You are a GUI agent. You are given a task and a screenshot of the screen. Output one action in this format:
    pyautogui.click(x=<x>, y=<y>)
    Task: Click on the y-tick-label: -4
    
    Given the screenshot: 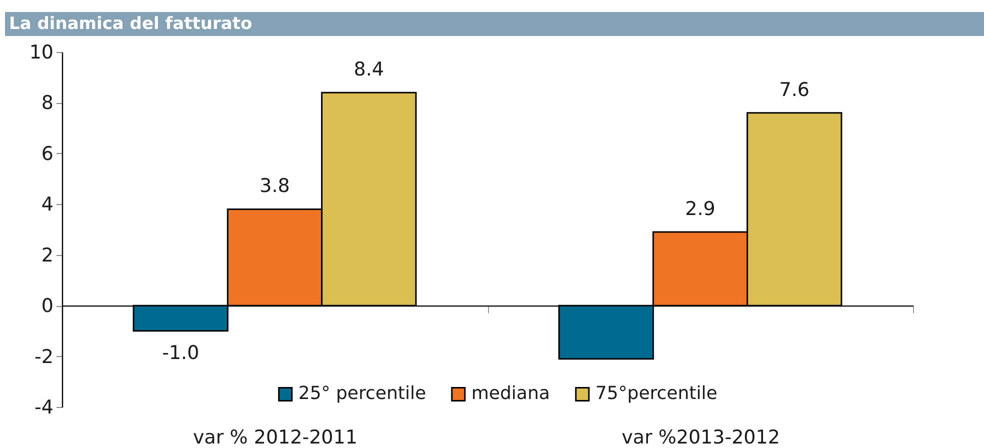 What is the action you would take?
    pyautogui.click(x=44, y=407)
    